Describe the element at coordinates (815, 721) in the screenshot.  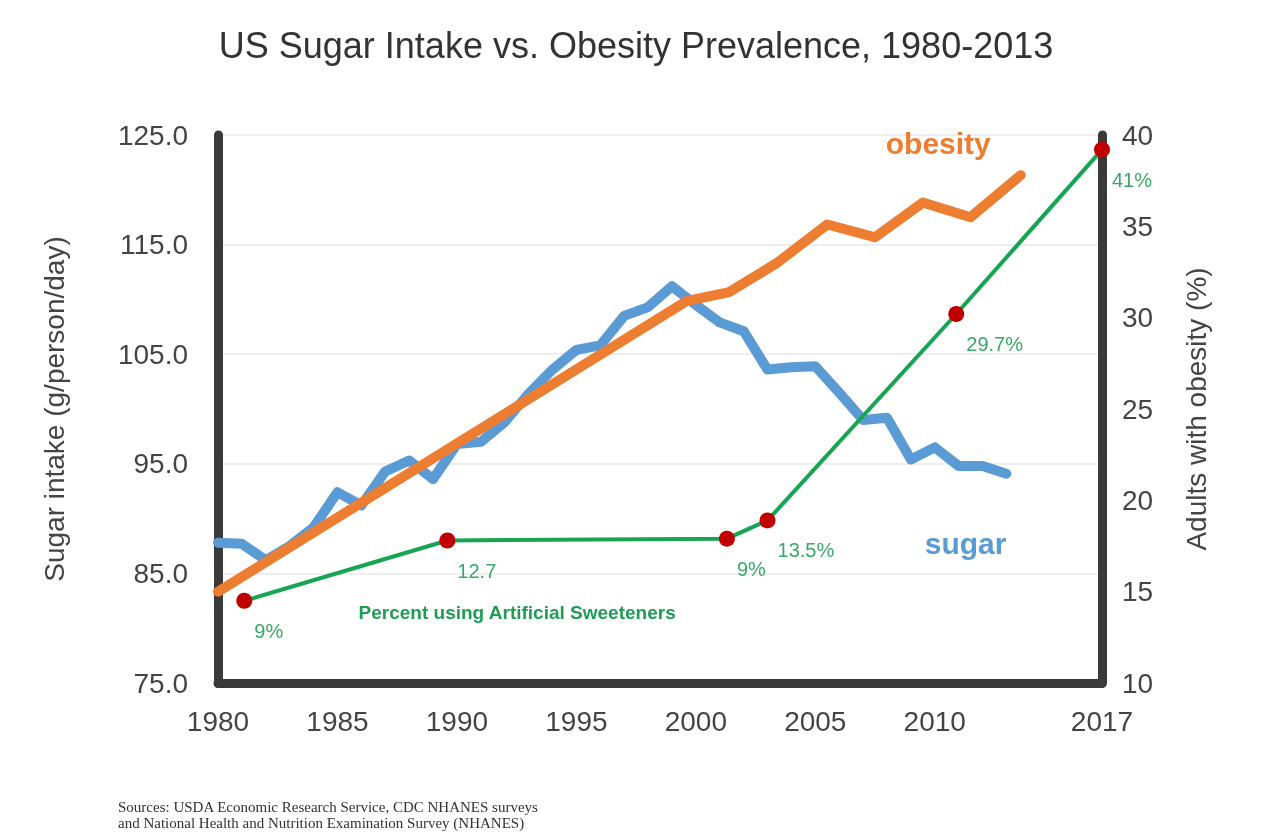
I see `x-tick-label: 2005` at that location.